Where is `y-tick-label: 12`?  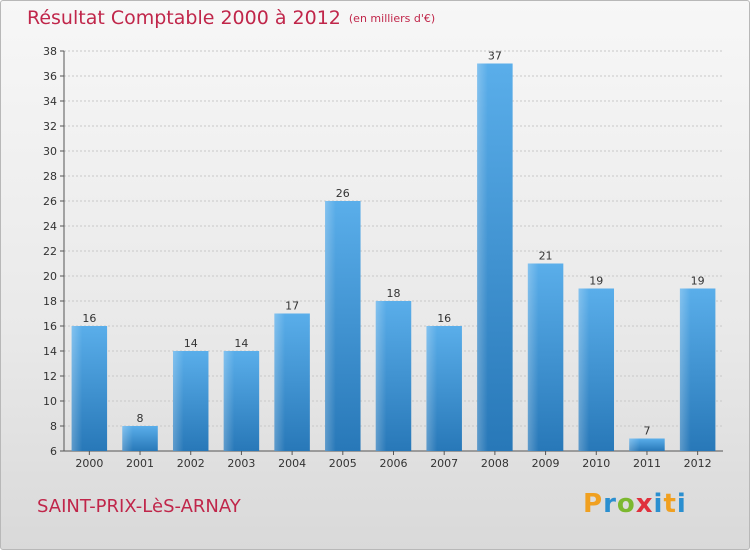
y-tick-label: 12 is located at coordinates (50, 376).